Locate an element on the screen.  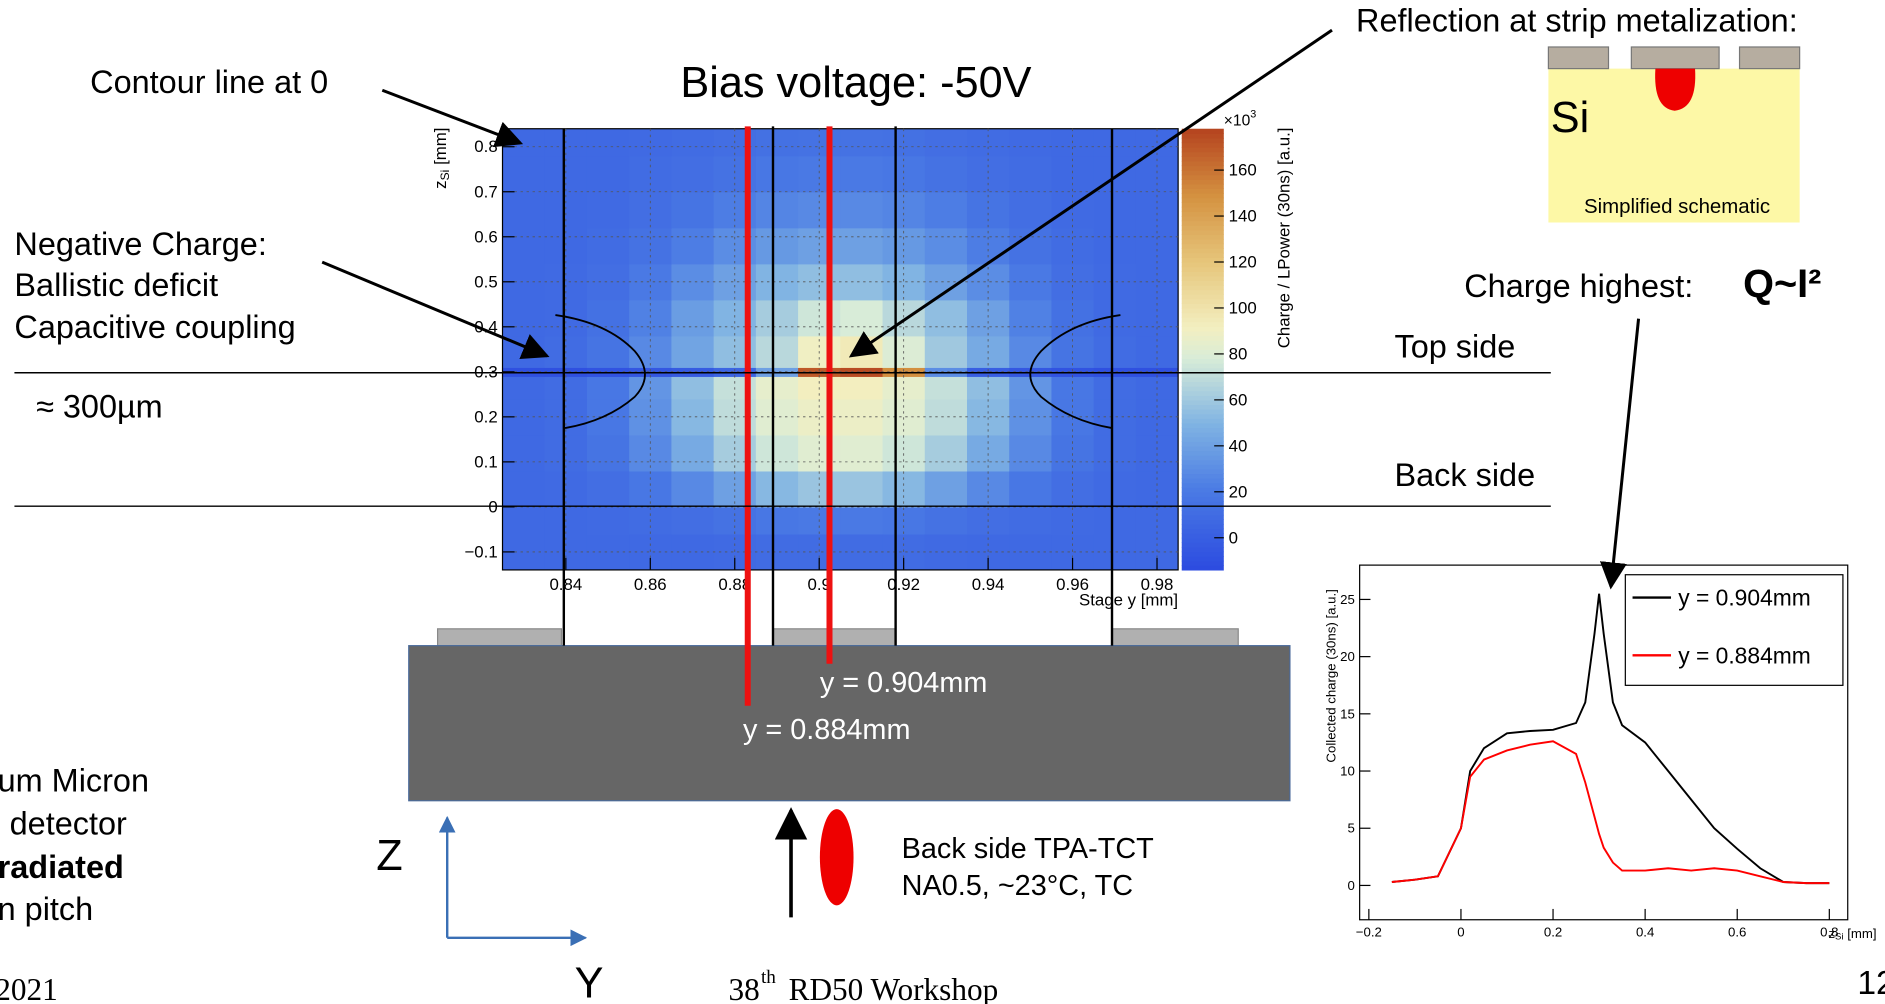
y-tick-label: 10 is located at coordinates (1347, 771).